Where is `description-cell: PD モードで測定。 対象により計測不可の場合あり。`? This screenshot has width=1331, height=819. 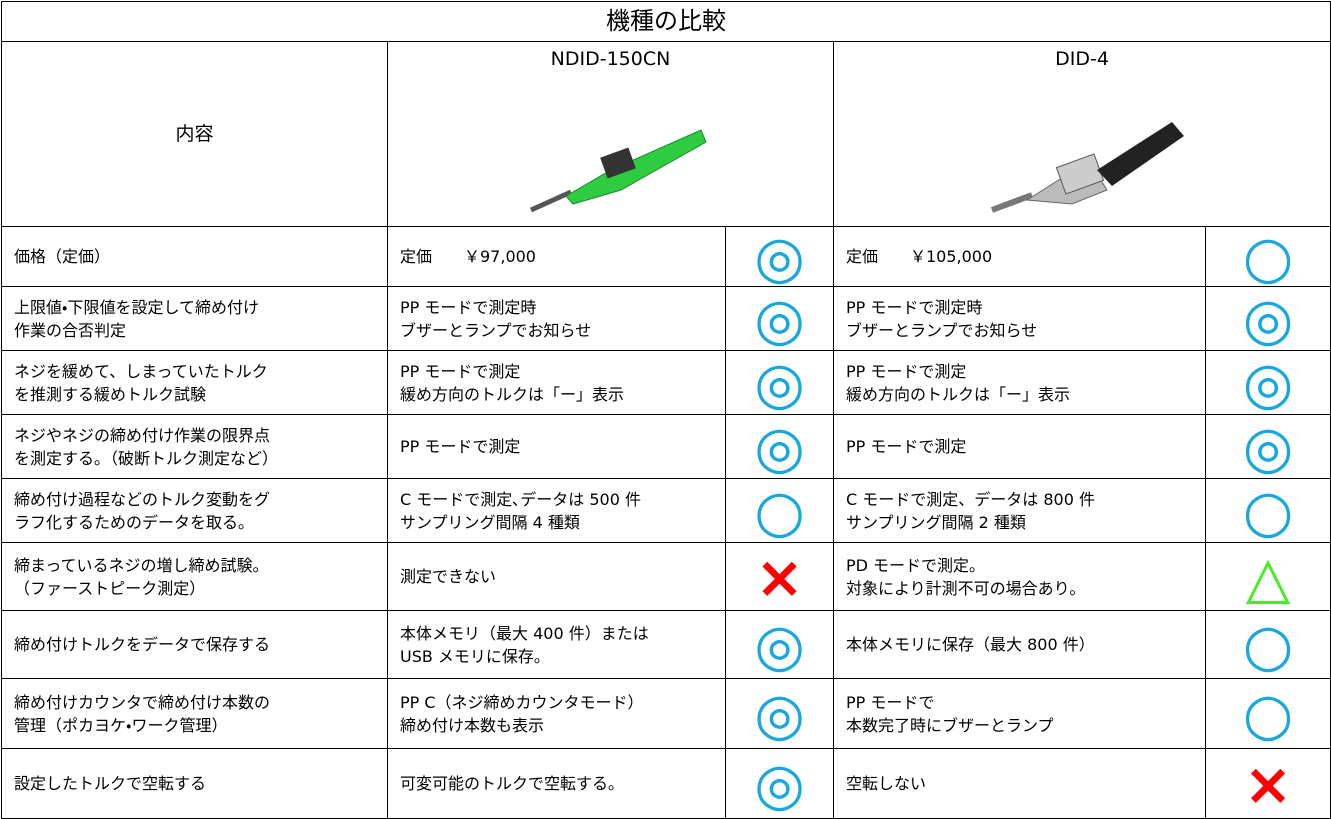
description-cell: PD モードで測定。 対象により計測不可の場合あり。 is located at coordinates (1019, 576).